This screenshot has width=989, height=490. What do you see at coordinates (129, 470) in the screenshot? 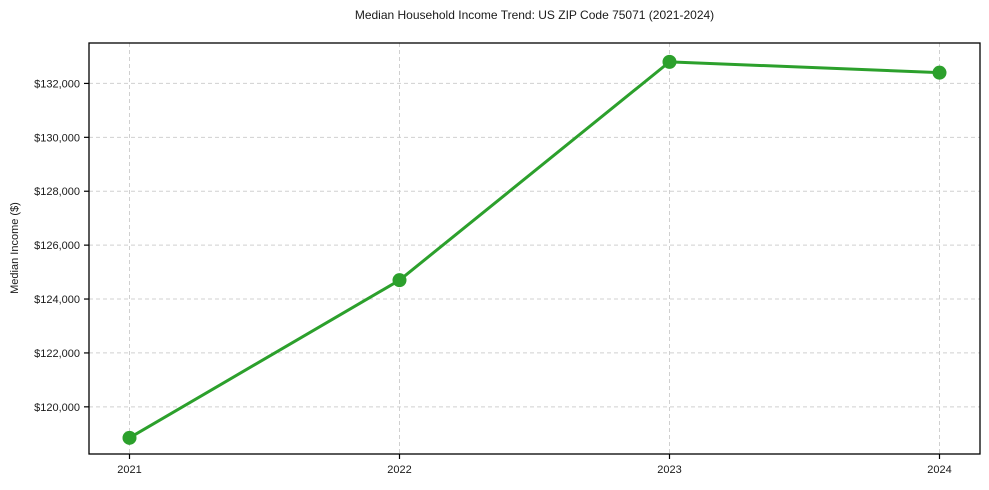
I see `x-tick-label: 2021` at bounding box center [129, 470].